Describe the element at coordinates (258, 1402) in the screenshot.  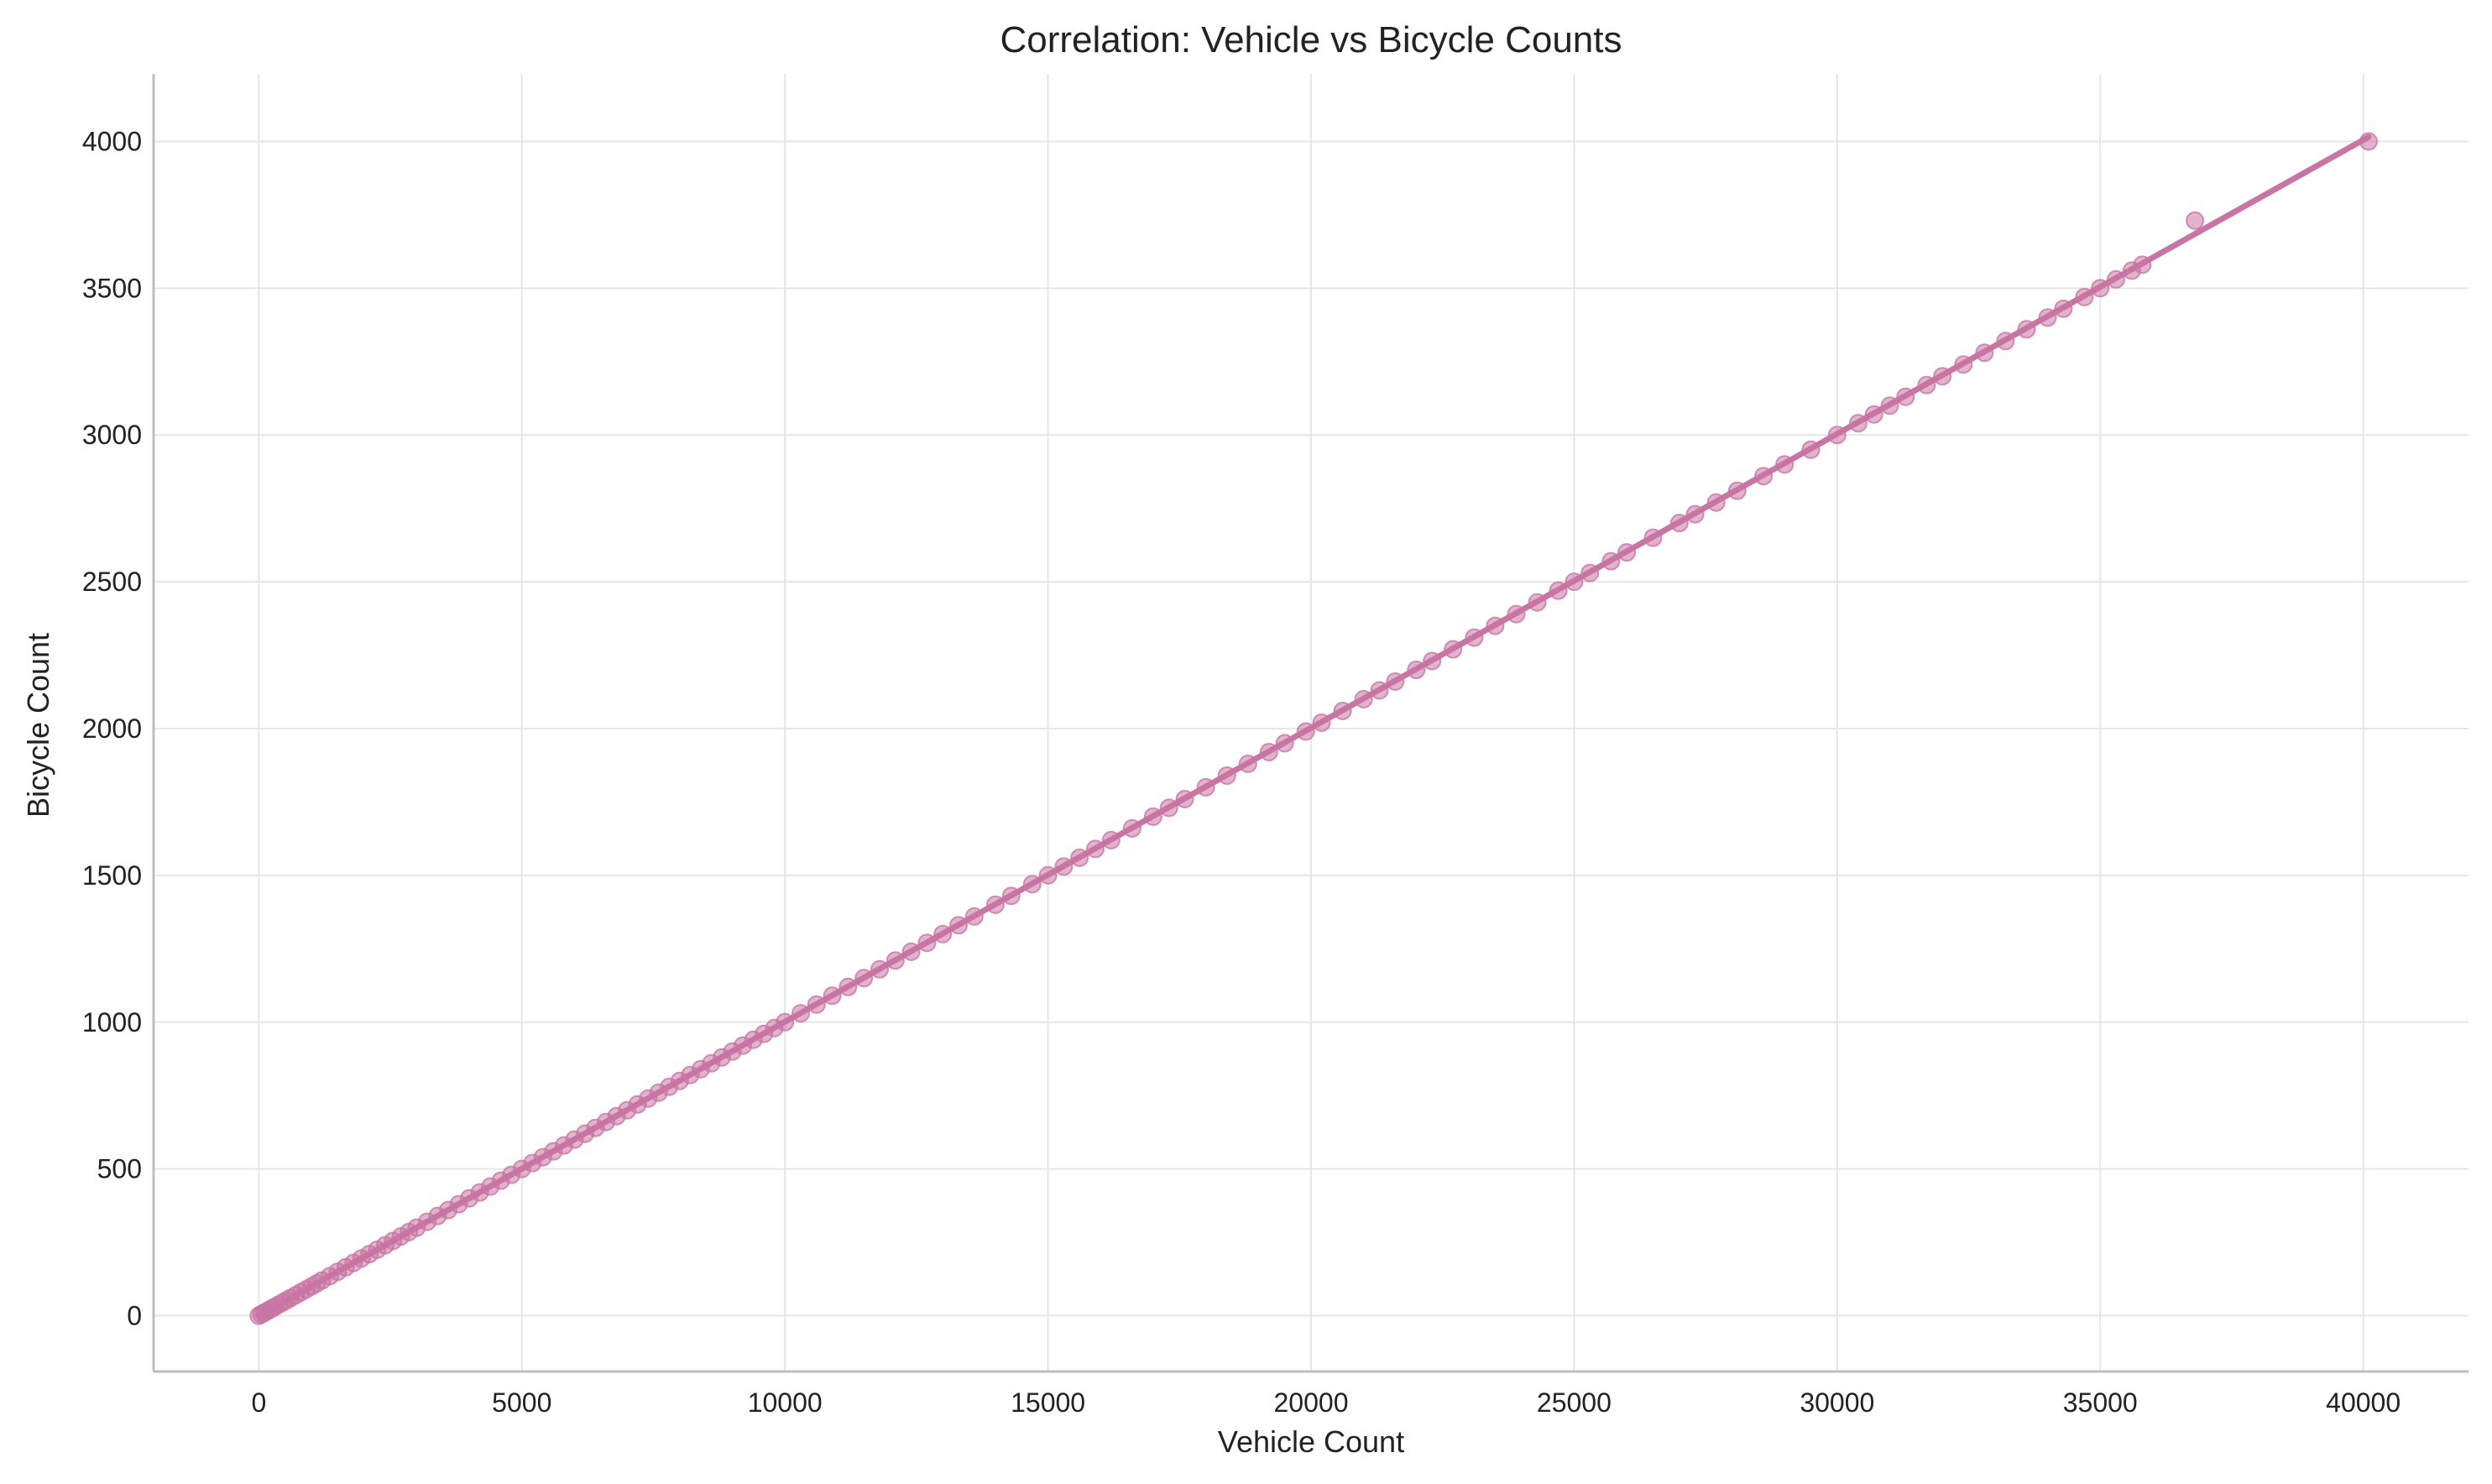
I see `x-tick-label: 0` at that location.